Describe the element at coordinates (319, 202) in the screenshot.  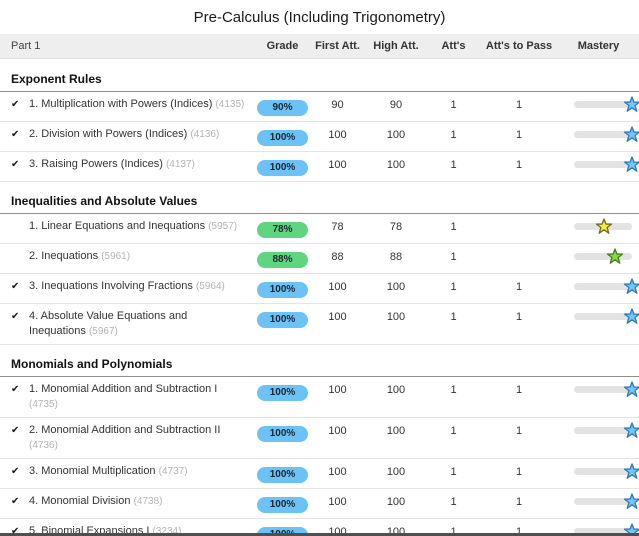
I see `section-title: Inequalities and Absolute Values` at that location.